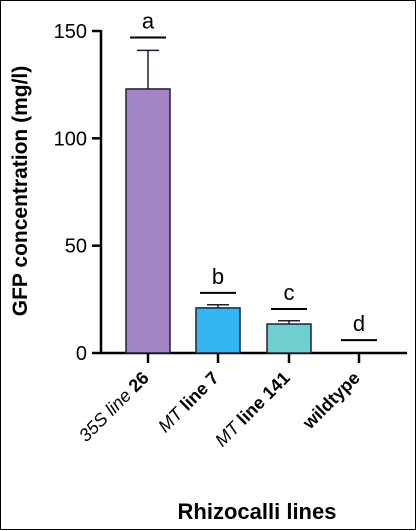 The image size is (416, 531). Describe the element at coordinates (257, 511) in the screenshot. I see `x-axis-label: Rhizocalli lines` at that location.